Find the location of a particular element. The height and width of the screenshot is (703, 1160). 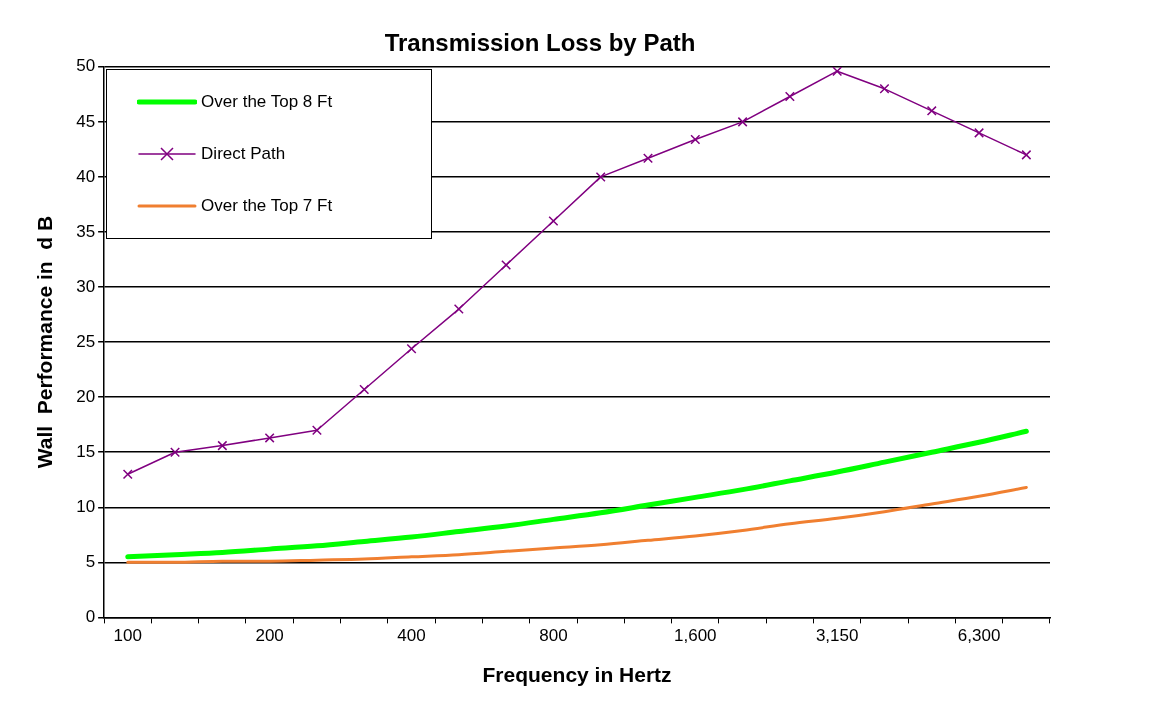

x-tick-label: 3,150 is located at coordinates (837, 636).